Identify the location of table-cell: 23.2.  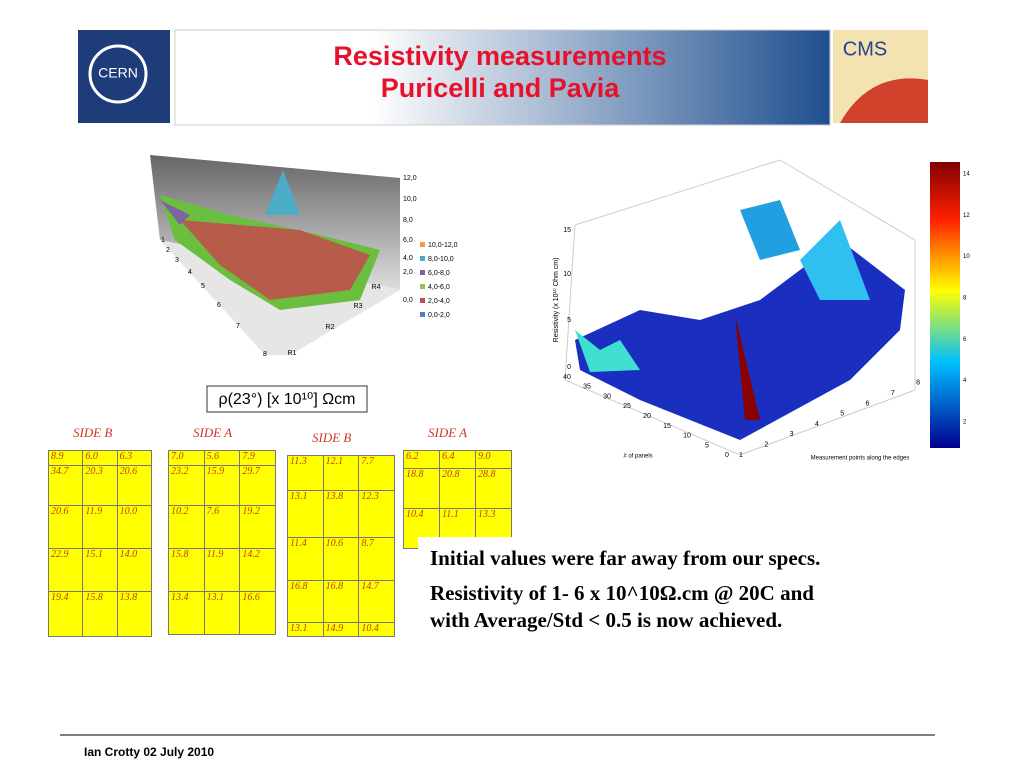
(186, 485).